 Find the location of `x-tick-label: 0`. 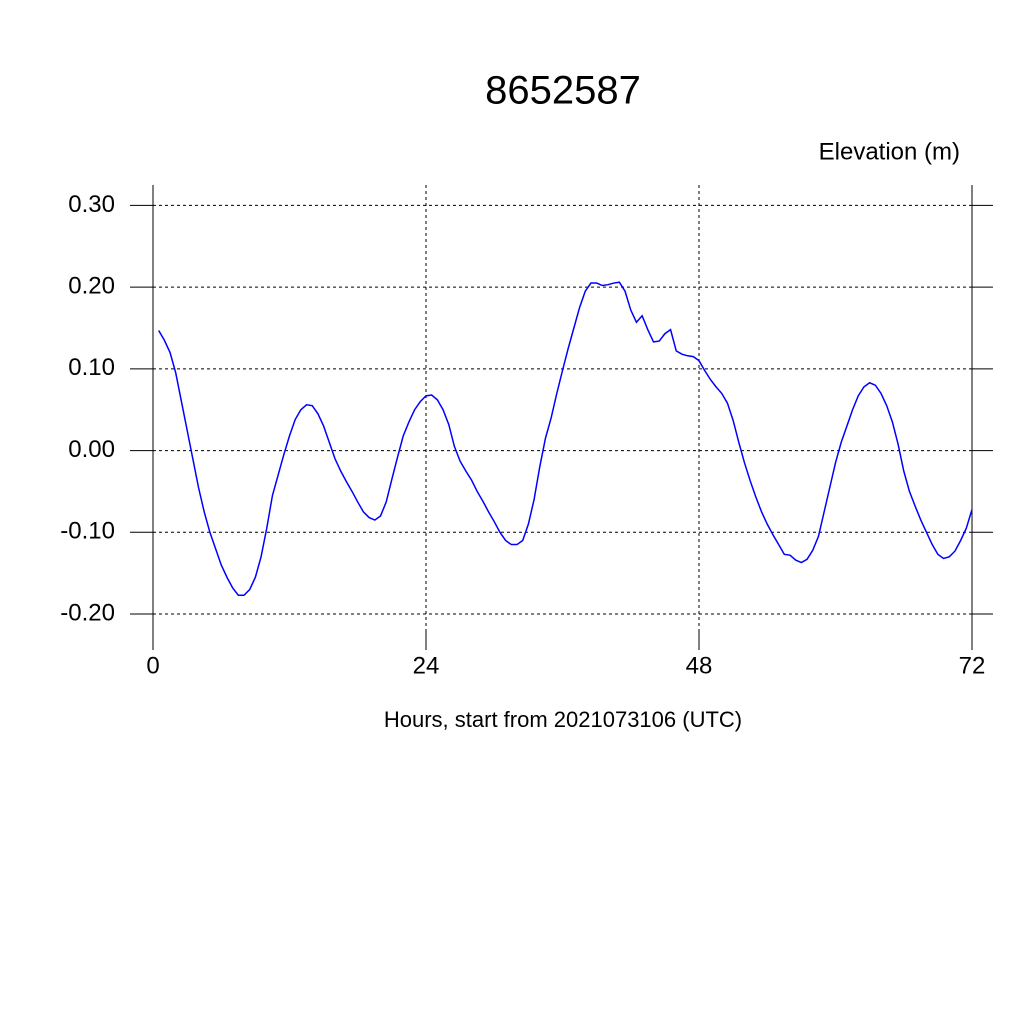

x-tick-label: 0 is located at coordinates (152, 665).